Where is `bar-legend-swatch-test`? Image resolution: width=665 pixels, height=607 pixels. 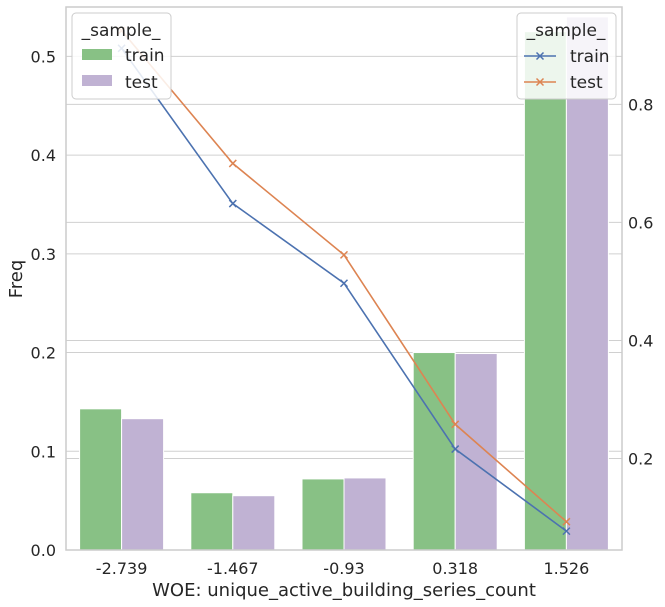
bar-legend-swatch-test is located at coordinates (97, 80).